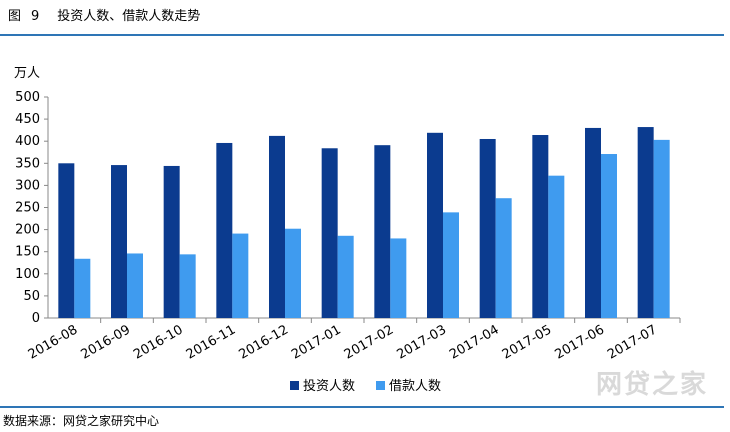  Describe the element at coordinates (35, 16) in the screenshot. I see `figure-number: 9` at that location.